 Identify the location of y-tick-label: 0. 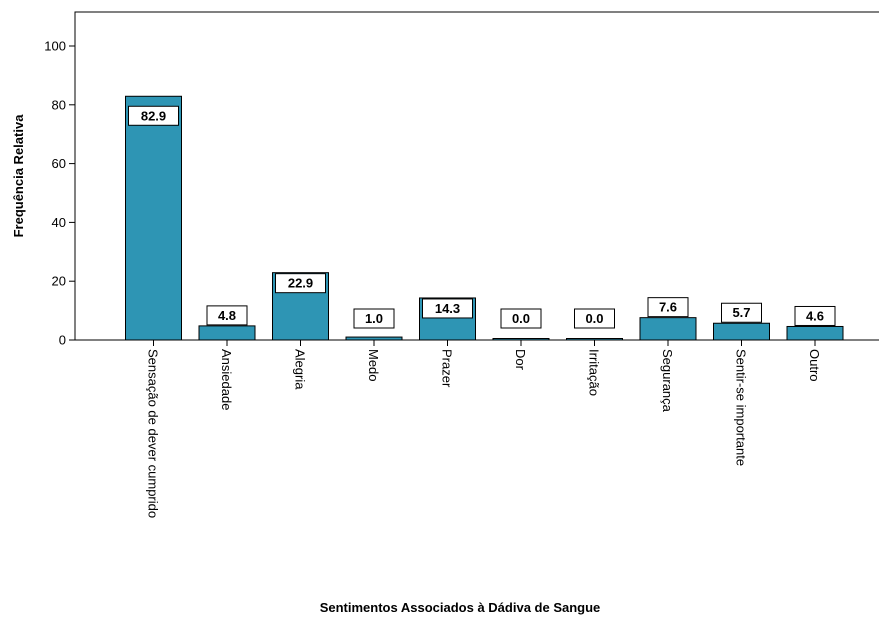
(62, 340).